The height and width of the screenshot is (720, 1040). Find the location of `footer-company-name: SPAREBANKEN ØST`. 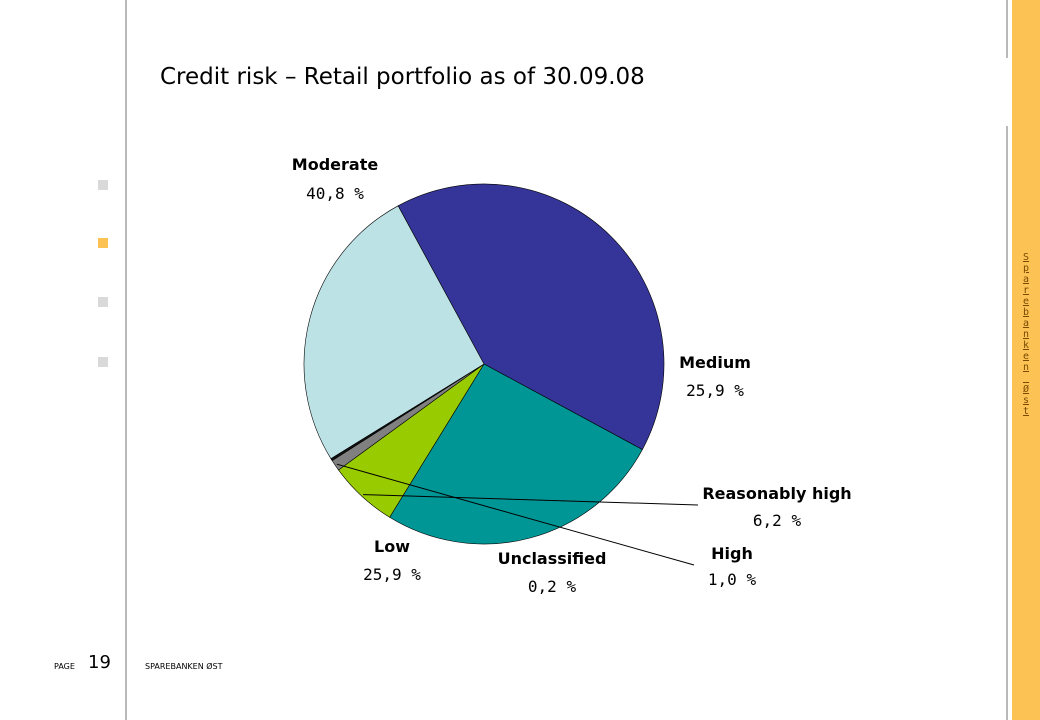

footer-company-name: SPAREBANKEN ØST is located at coordinates (184, 666).